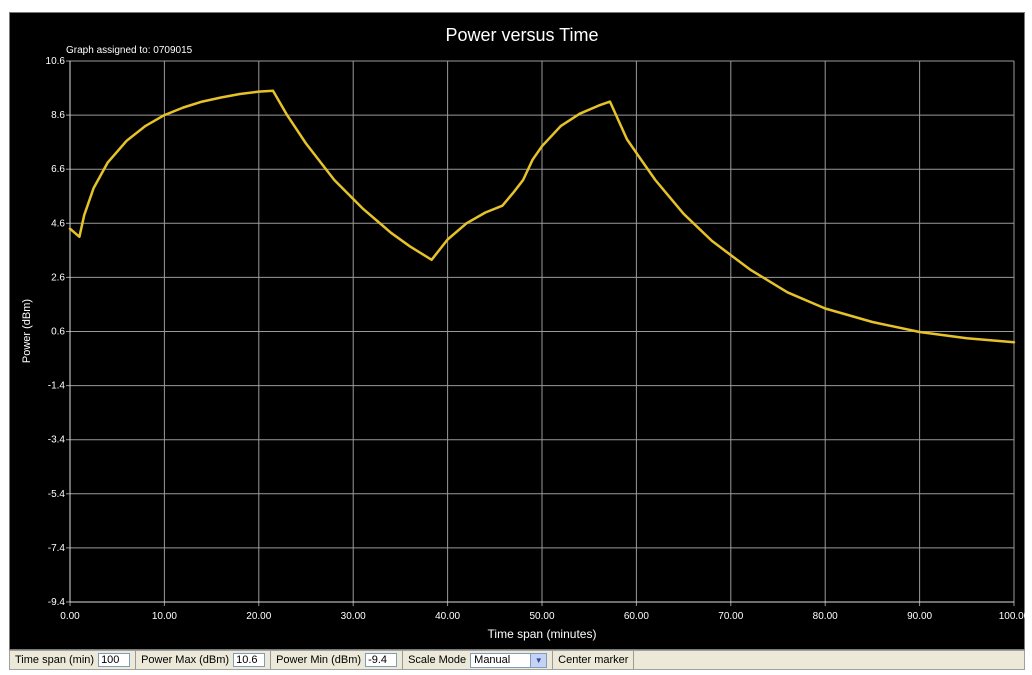 The width and height of the screenshot is (1032, 675). Describe the element at coordinates (249, 660) in the screenshot. I see `power-max-input` at that location.